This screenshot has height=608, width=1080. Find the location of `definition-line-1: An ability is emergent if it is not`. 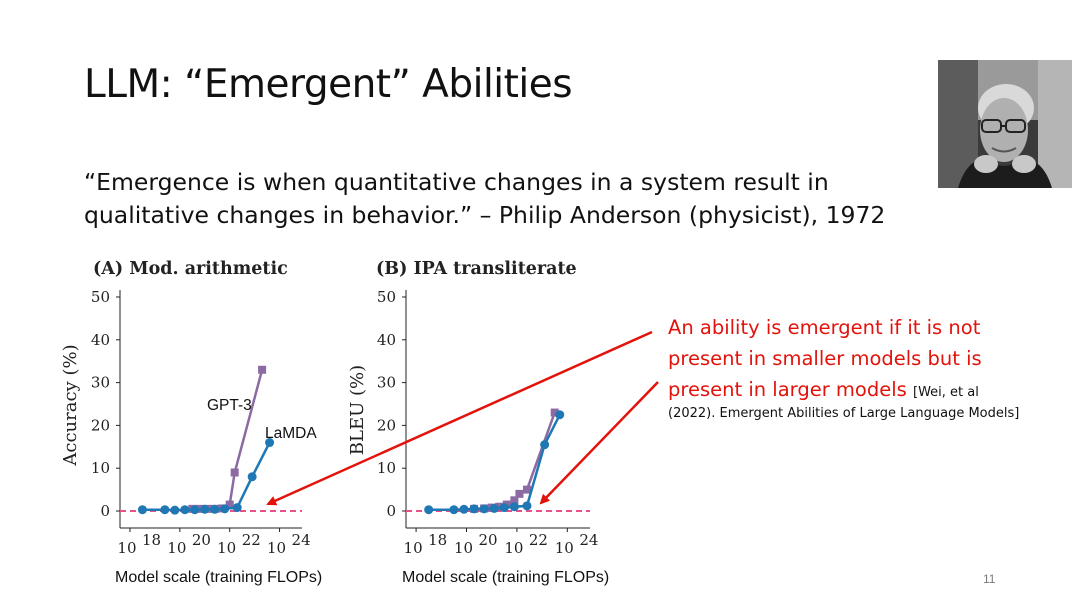

definition-line-1: An ability is emergent if it is not is located at coordinates (824, 327).